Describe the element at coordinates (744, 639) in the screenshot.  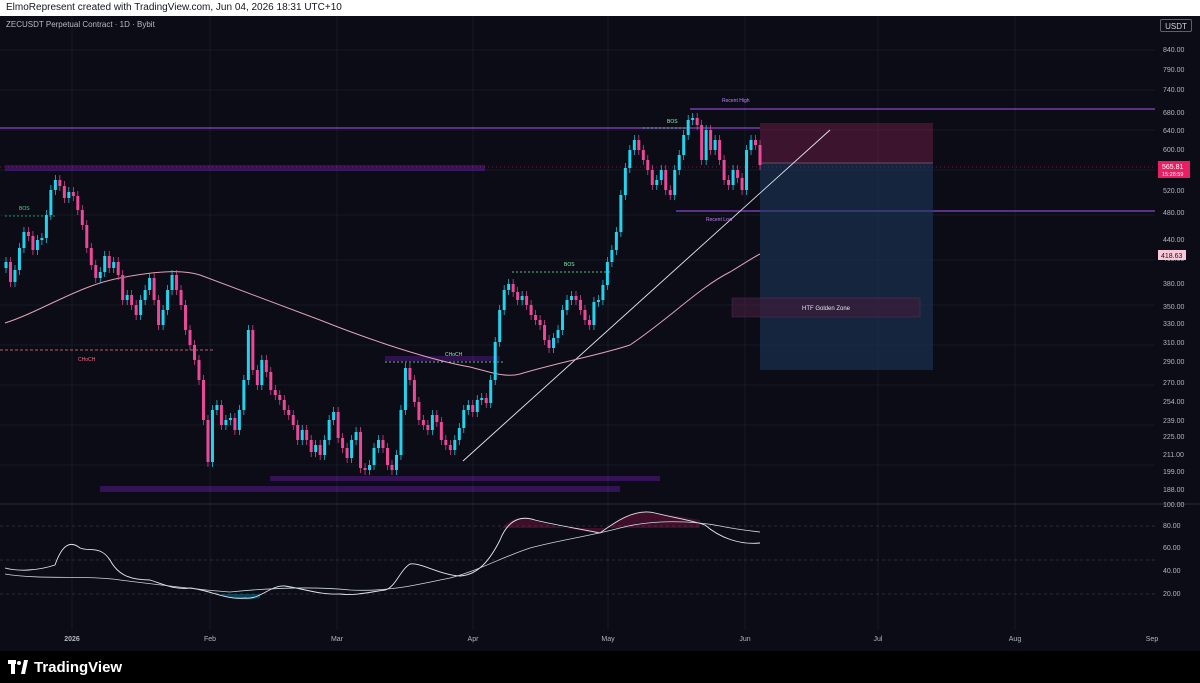
I see `time-label: Jun` at that location.